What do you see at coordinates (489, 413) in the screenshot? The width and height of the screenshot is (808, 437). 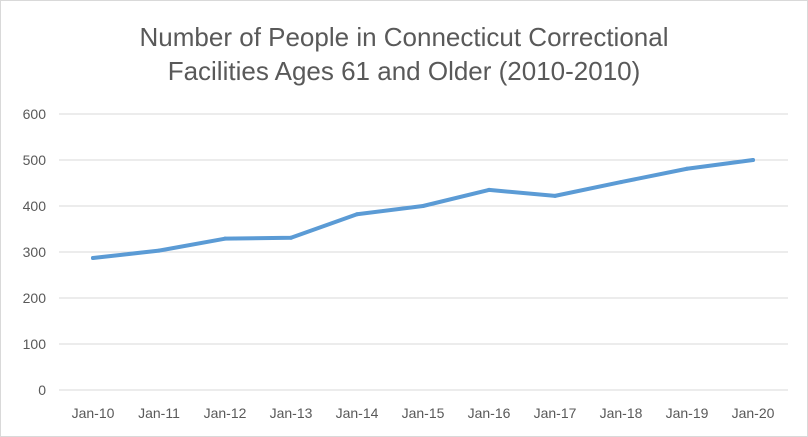 I see `x-tick-label: Jan-16` at bounding box center [489, 413].